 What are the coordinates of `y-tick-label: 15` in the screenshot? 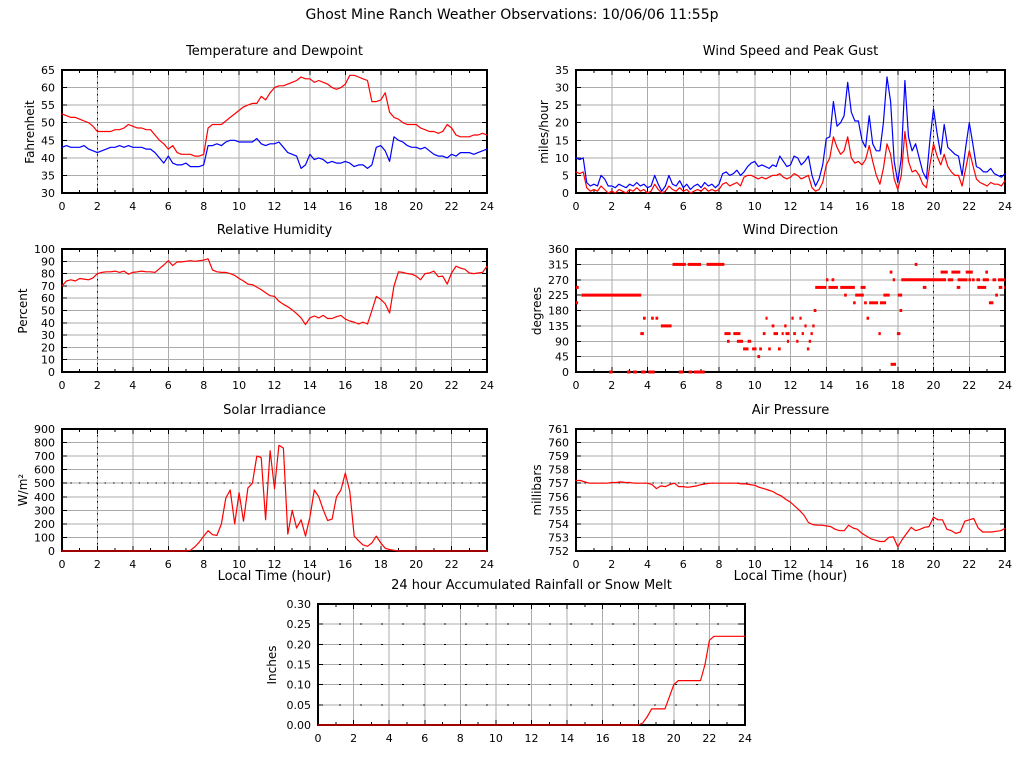 It's located at (562, 140).